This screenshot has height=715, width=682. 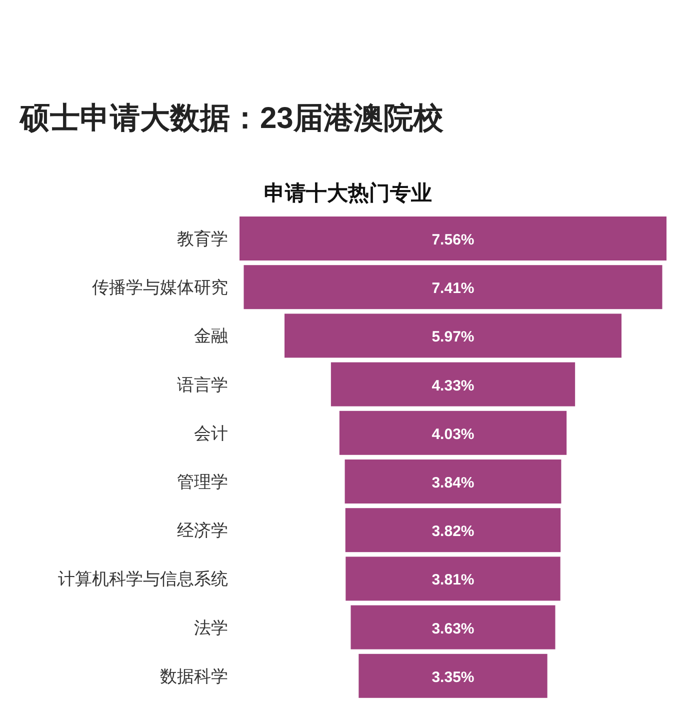 What do you see at coordinates (453, 629) in the screenshot?
I see `data-label: 3.63%` at bounding box center [453, 629].